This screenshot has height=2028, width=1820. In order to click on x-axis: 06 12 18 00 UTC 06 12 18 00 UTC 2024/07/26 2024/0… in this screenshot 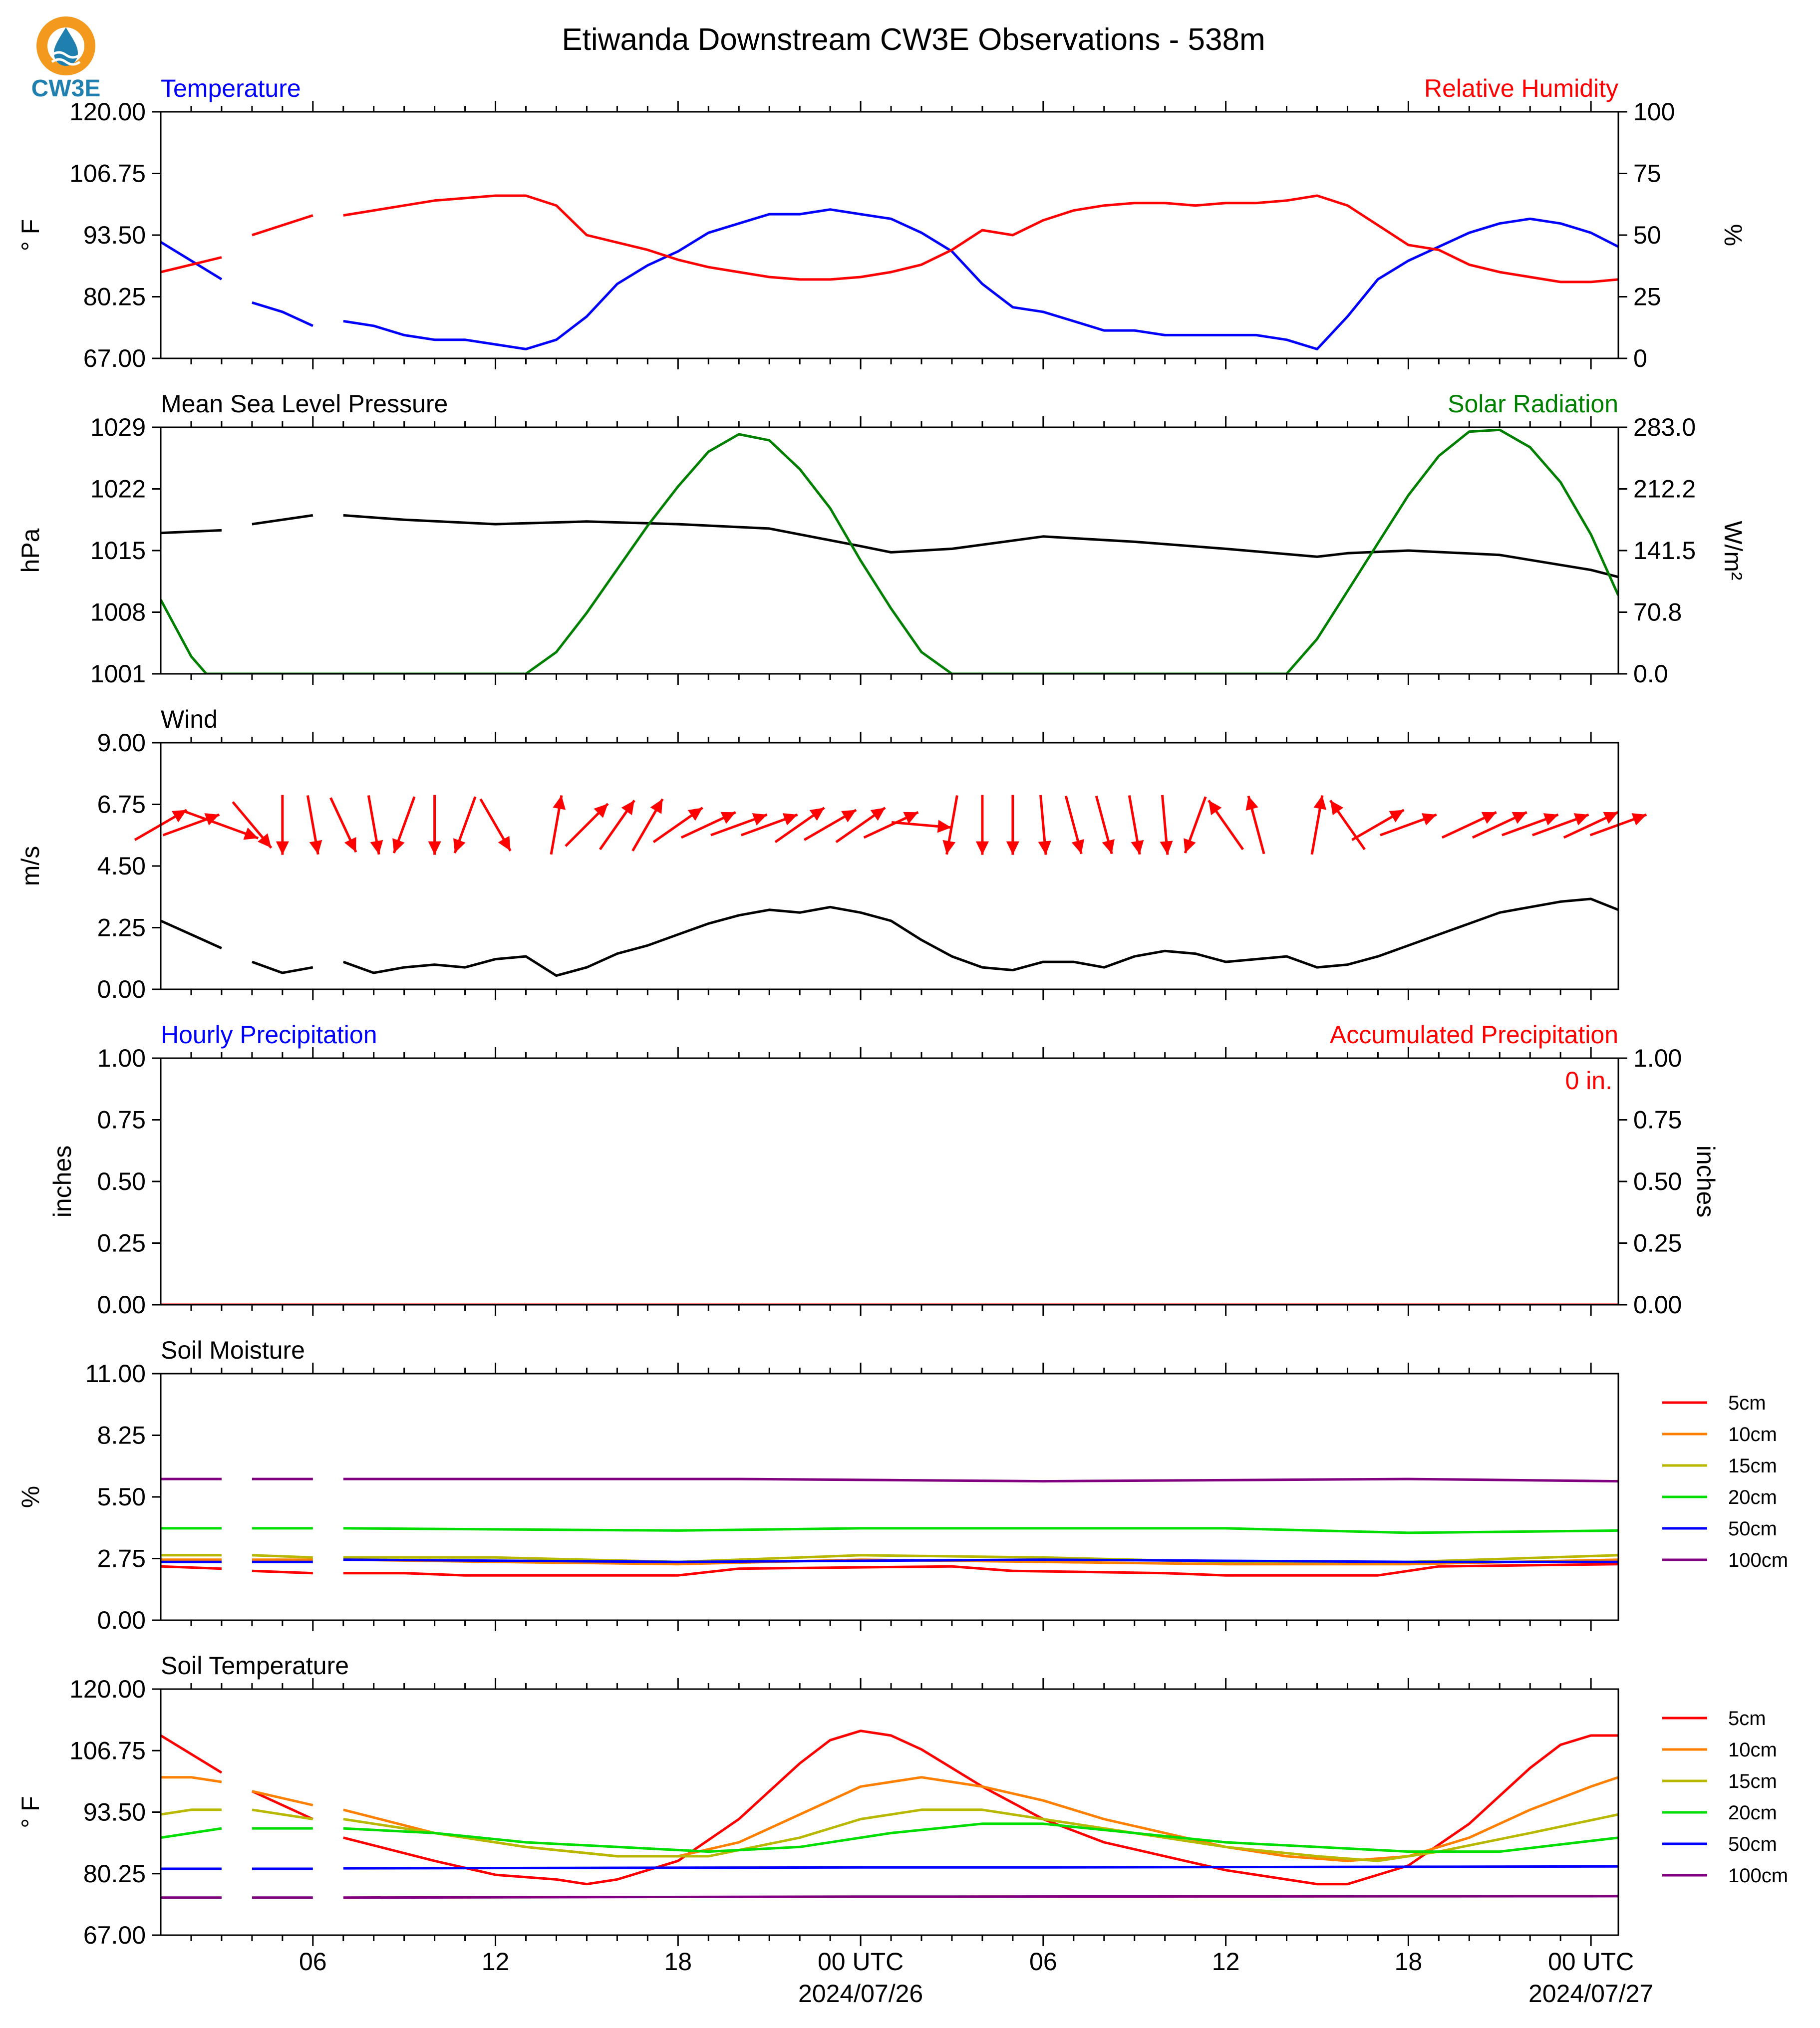, I will do `click(976, 1978)`.